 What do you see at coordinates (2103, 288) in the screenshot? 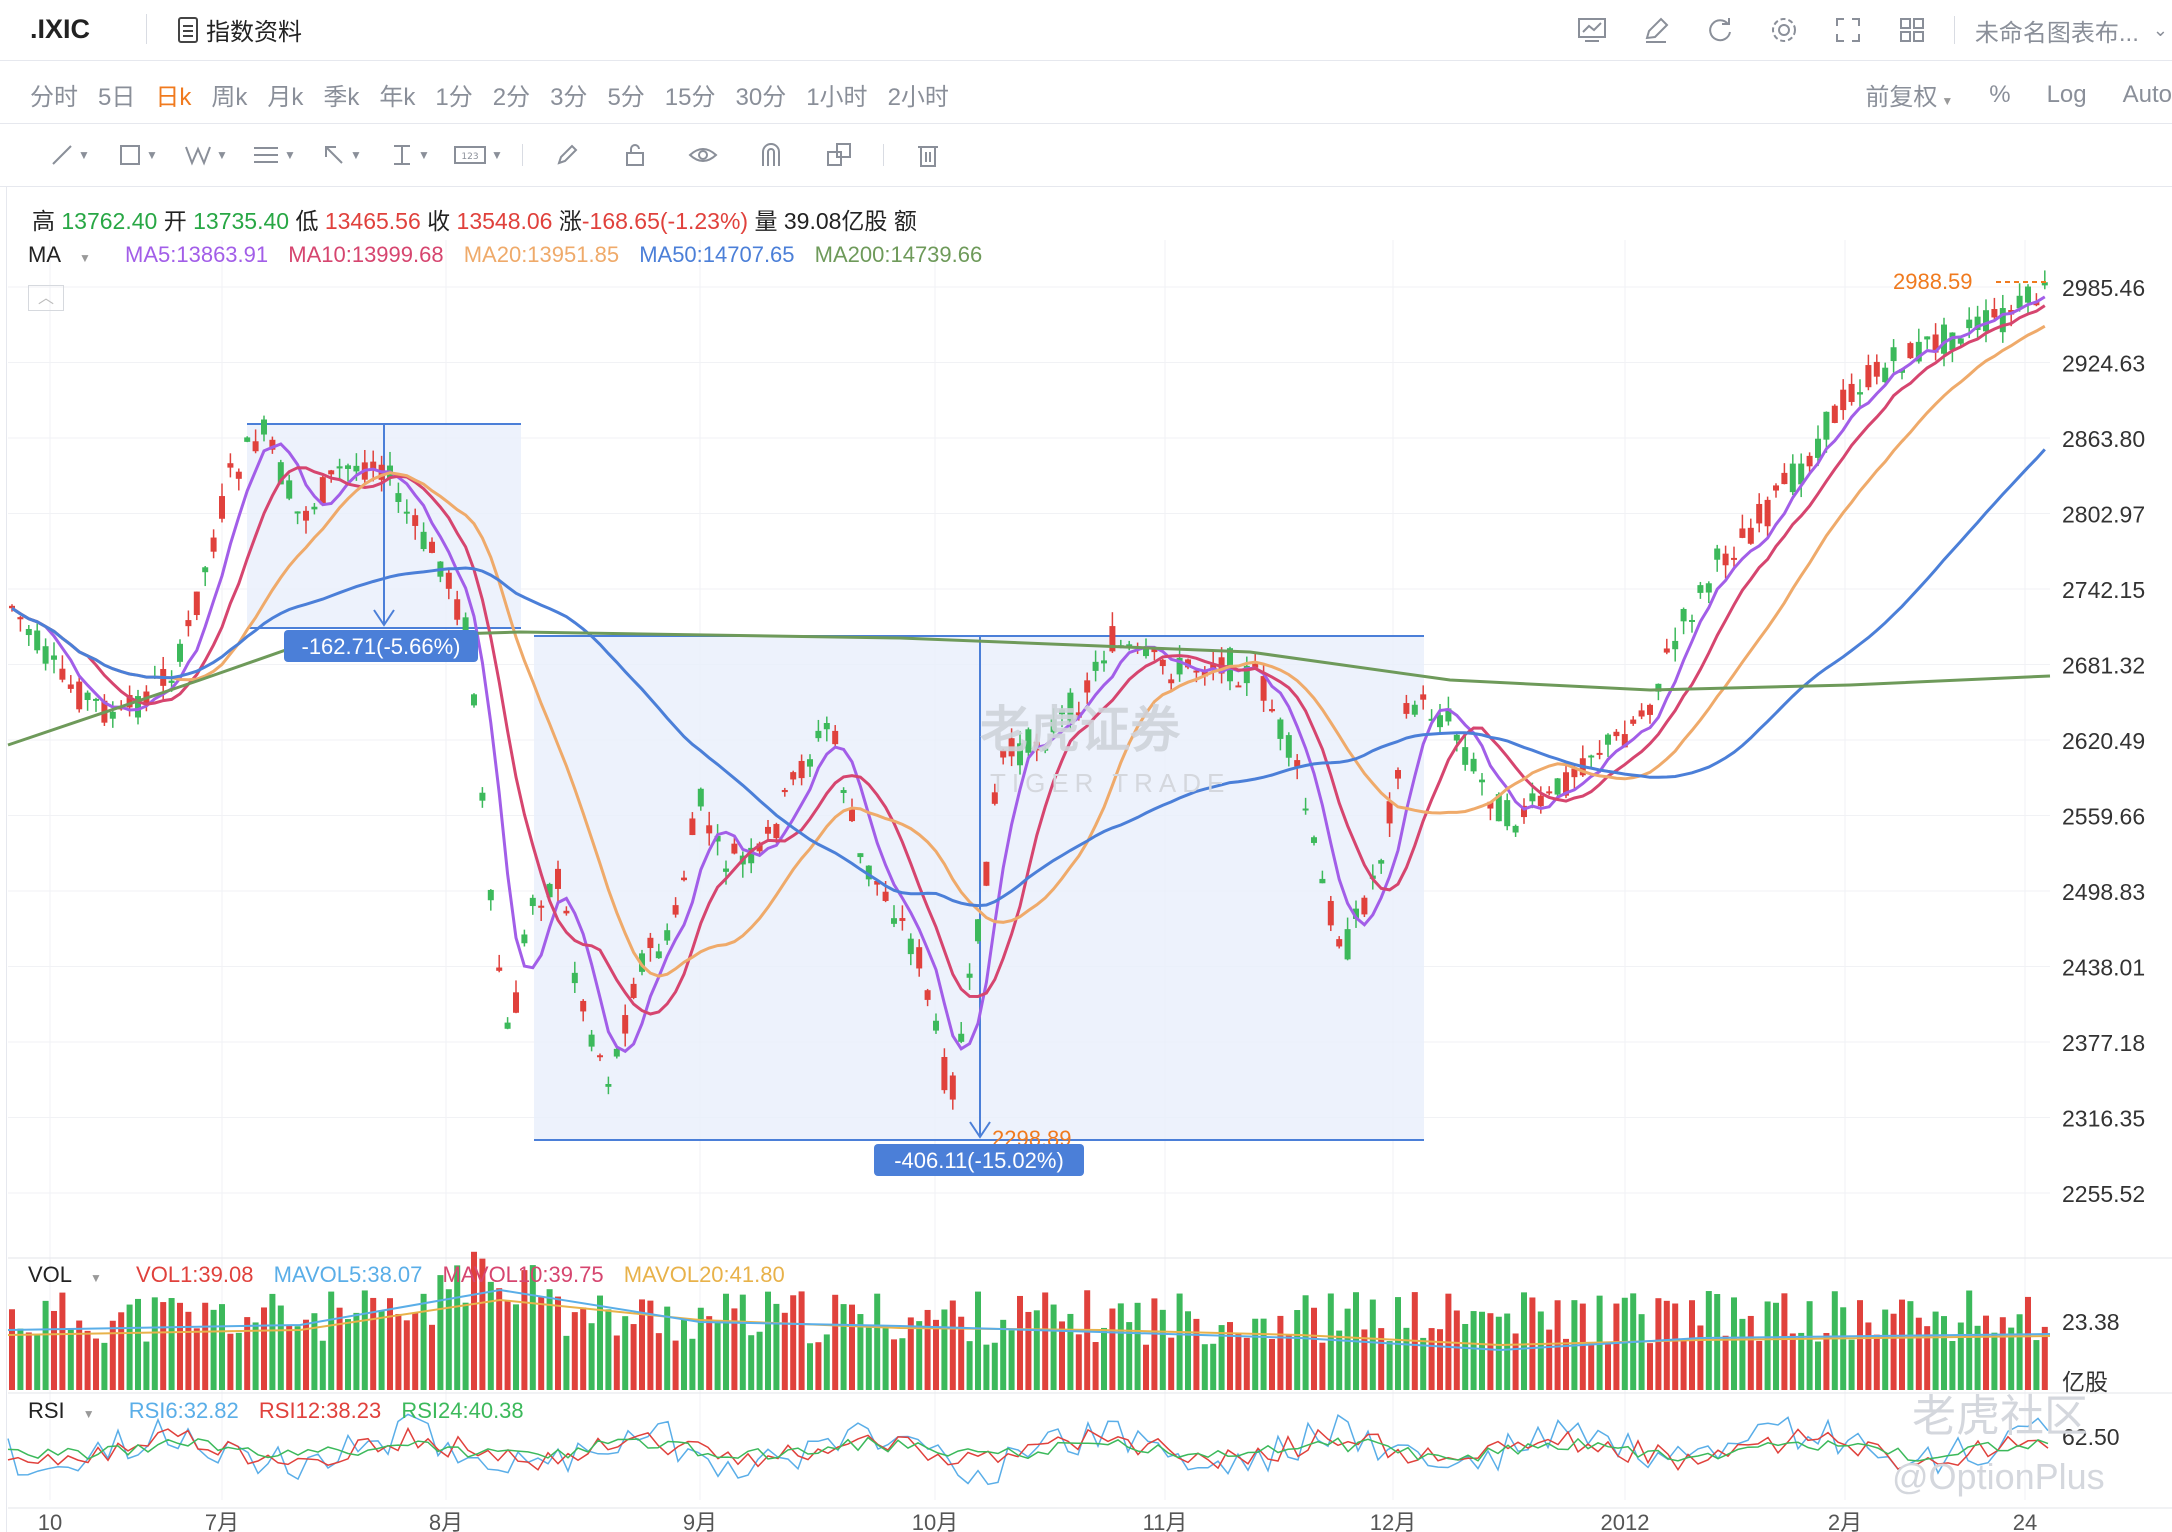
I see `price-axis-label: 2985.46` at bounding box center [2103, 288].